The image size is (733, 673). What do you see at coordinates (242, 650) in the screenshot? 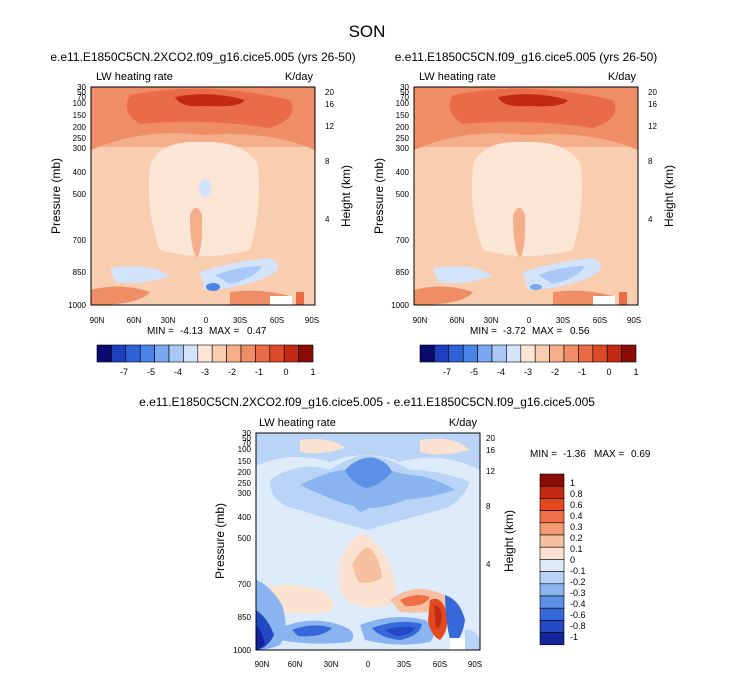
I see `panel-3-ytick: 1000` at bounding box center [242, 650].